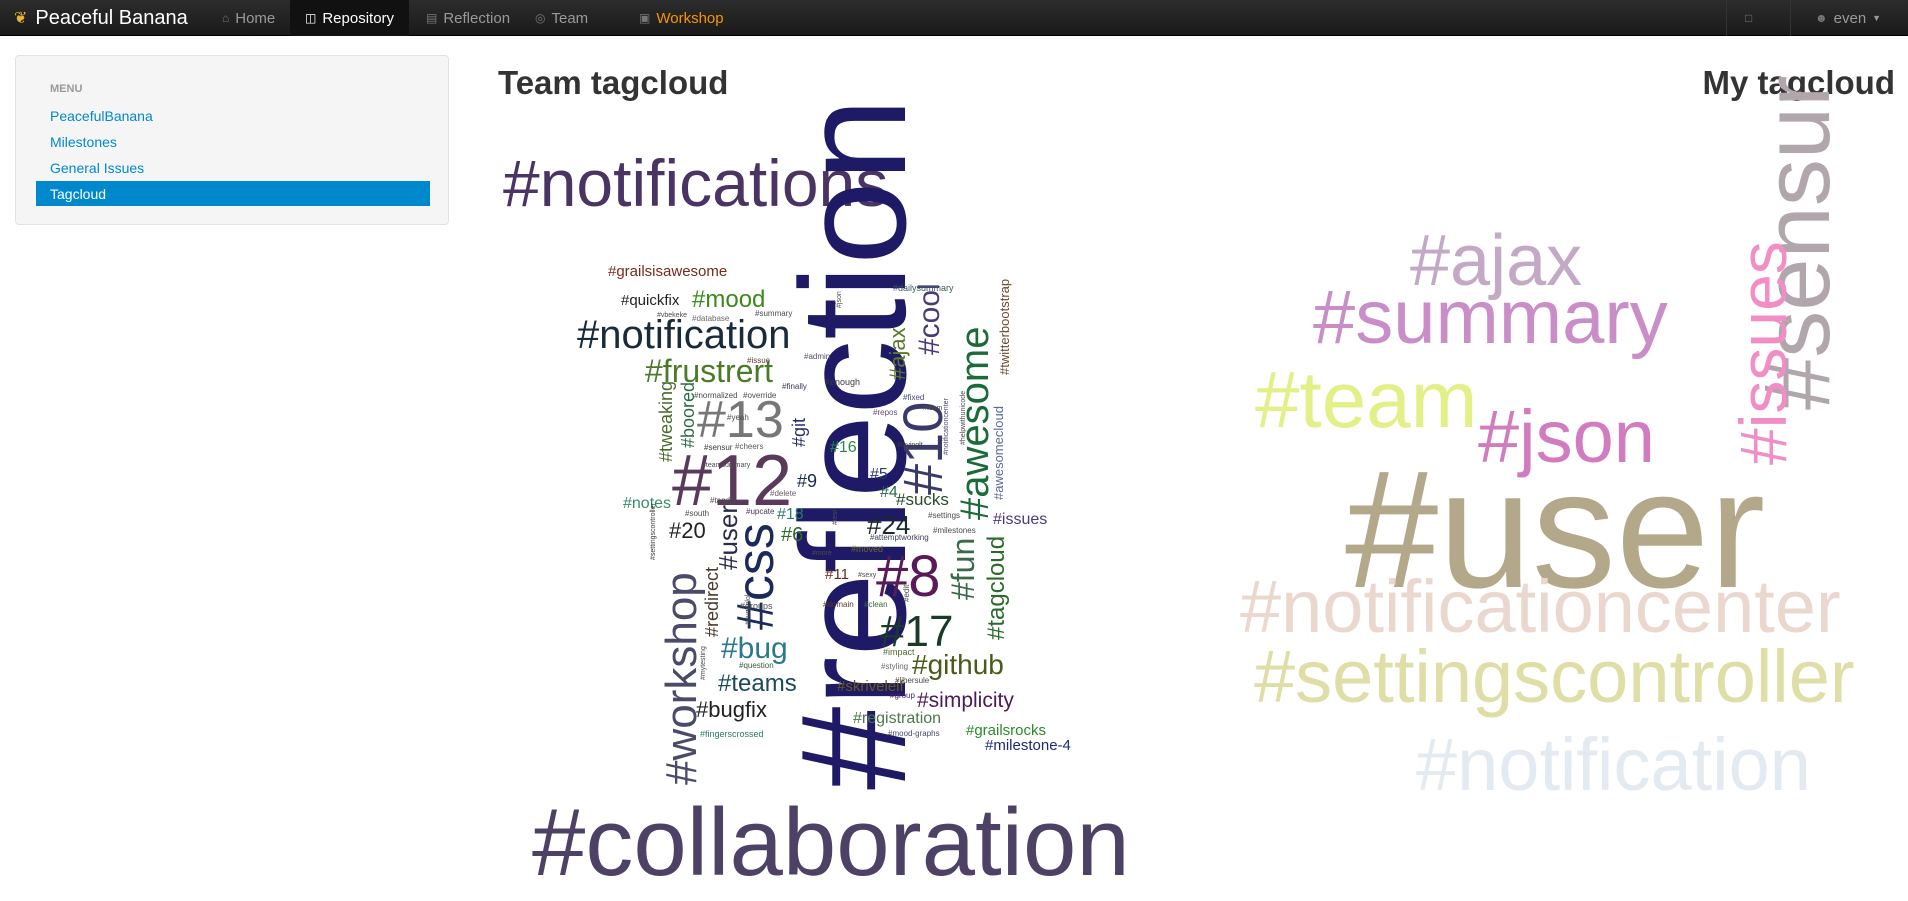 The height and width of the screenshot is (901, 1908). Describe the element at coordinates (944, 515) in the screenshot. I see `team-tag-settings: #settings` at that location.